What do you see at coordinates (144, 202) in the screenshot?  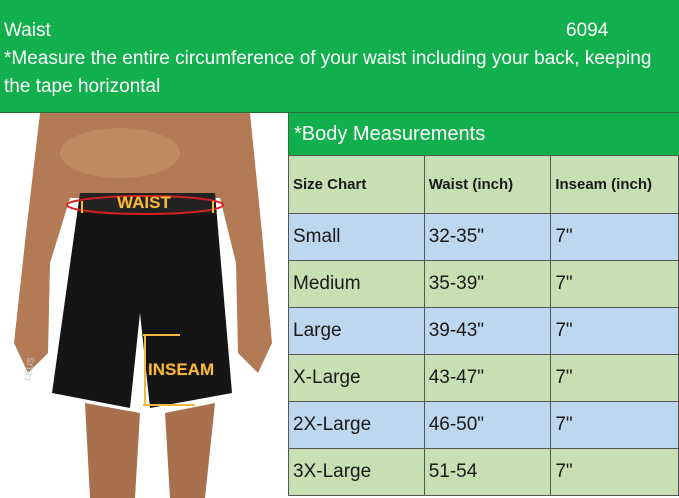 I see `waist-label: WAIST` at bounding box center [144, 202].